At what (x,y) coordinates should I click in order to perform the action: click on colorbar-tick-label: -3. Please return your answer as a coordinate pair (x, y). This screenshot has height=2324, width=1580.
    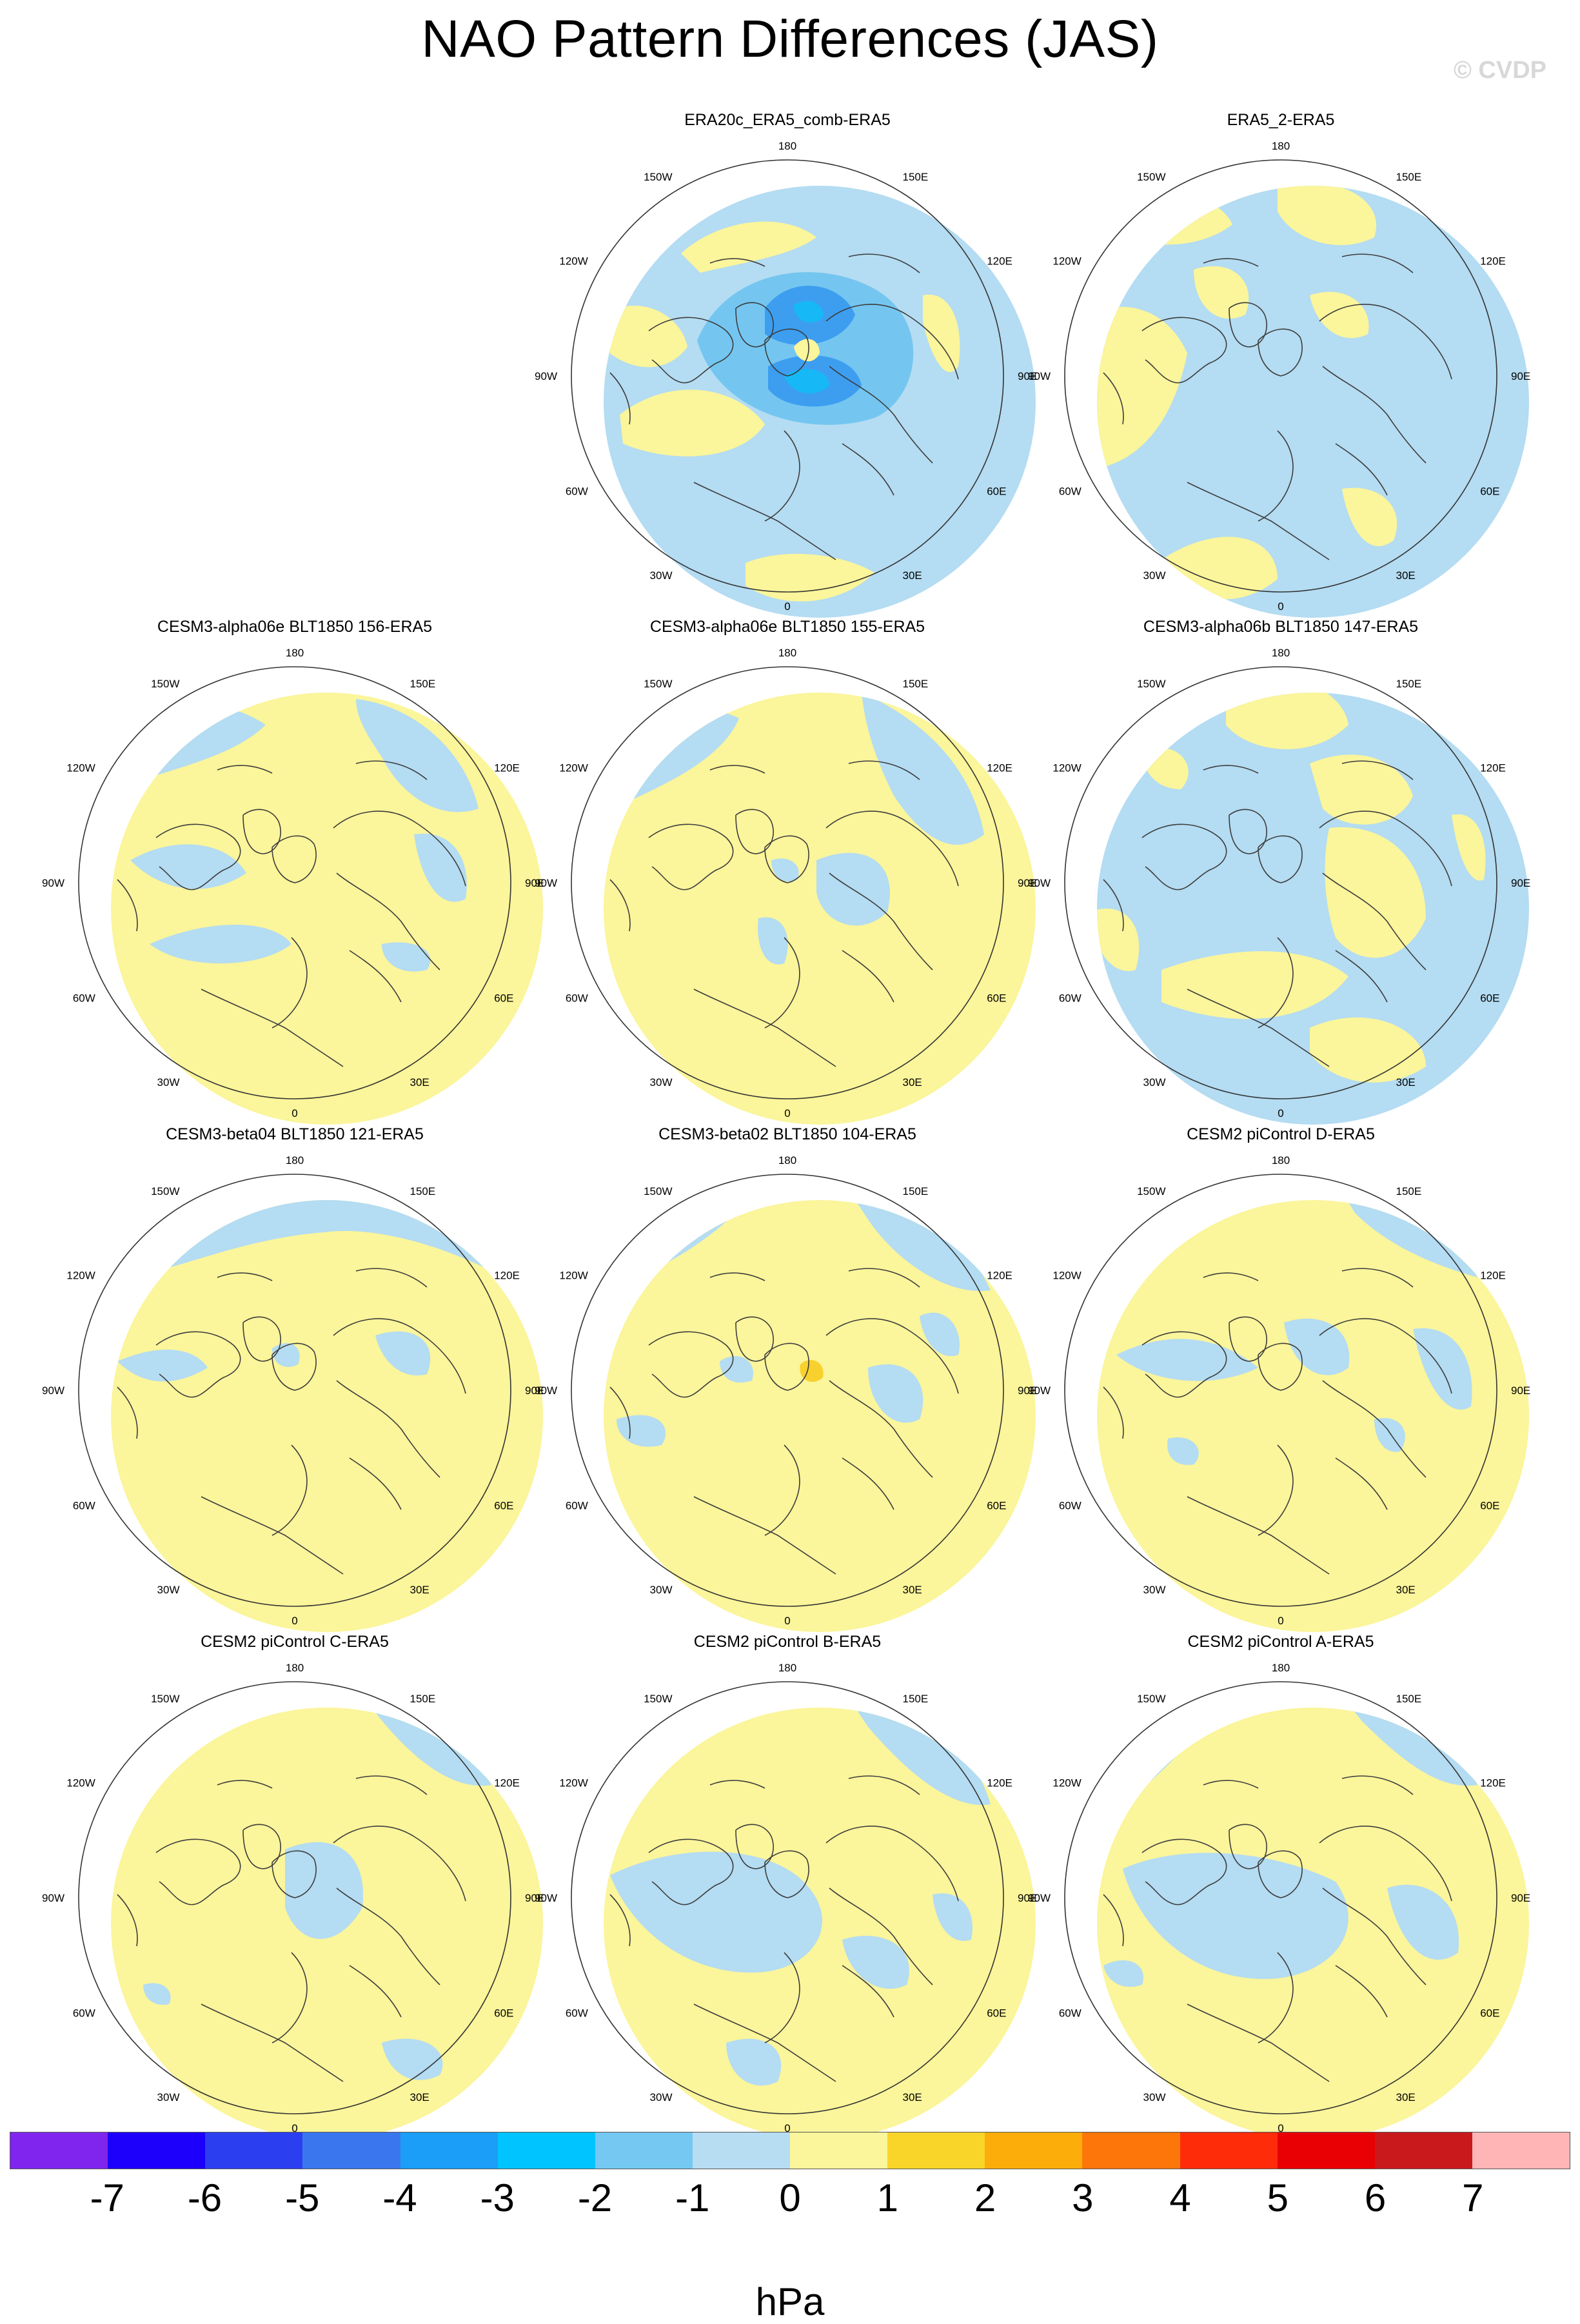
    Looking at the image, I should click on (497, 2198).